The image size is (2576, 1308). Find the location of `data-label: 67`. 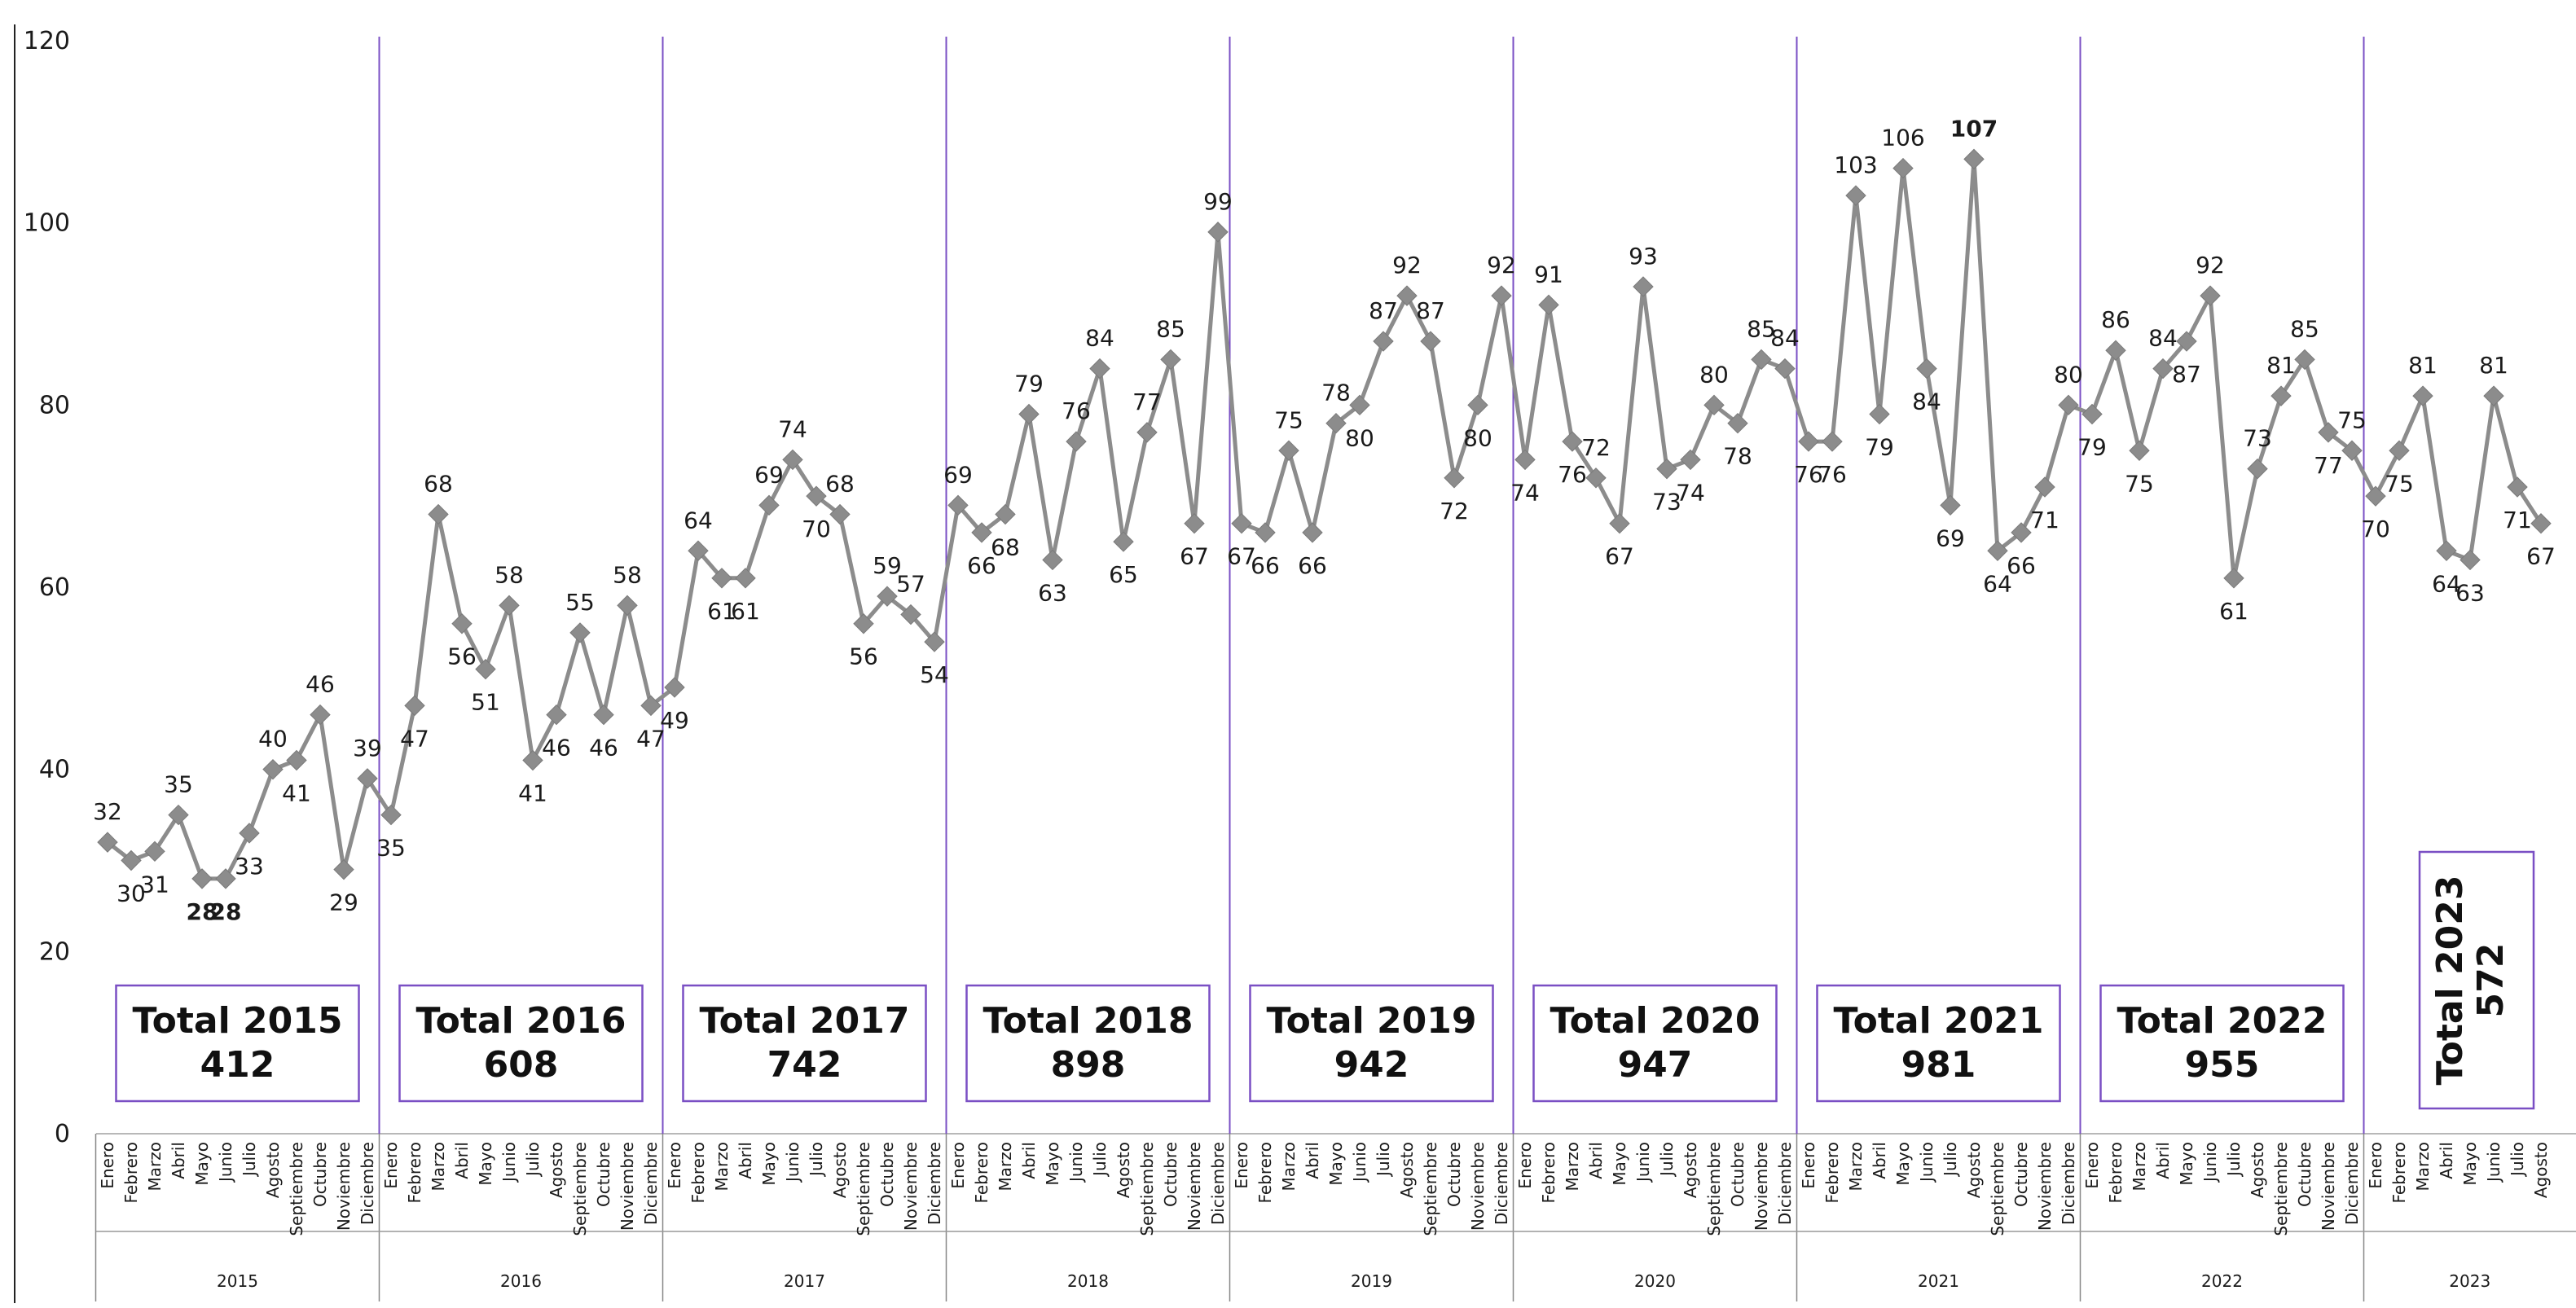

data-label: 67 is located at coordinates (1241, 556).